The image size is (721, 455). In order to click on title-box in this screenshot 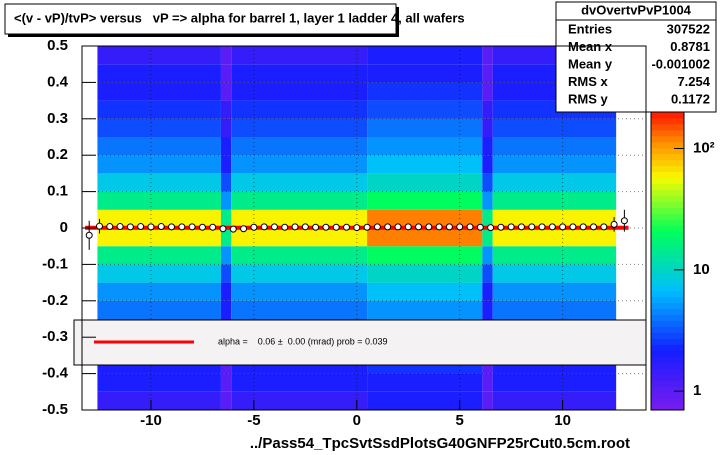, I will do `click(200, 19)`.